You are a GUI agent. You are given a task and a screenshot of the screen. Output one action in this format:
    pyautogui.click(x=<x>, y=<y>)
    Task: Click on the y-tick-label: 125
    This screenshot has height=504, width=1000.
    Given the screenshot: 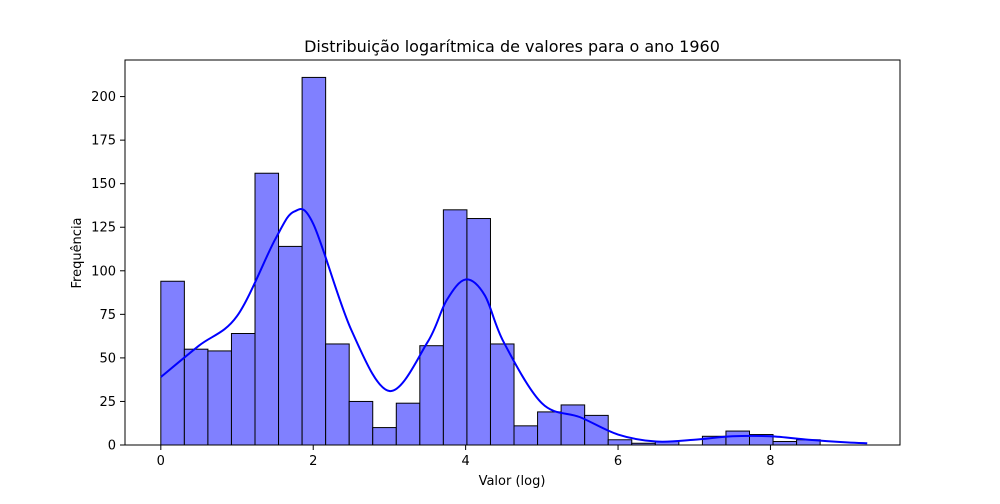 What is the action you would take?
    pyautogui.click(x=103, y=228)
    